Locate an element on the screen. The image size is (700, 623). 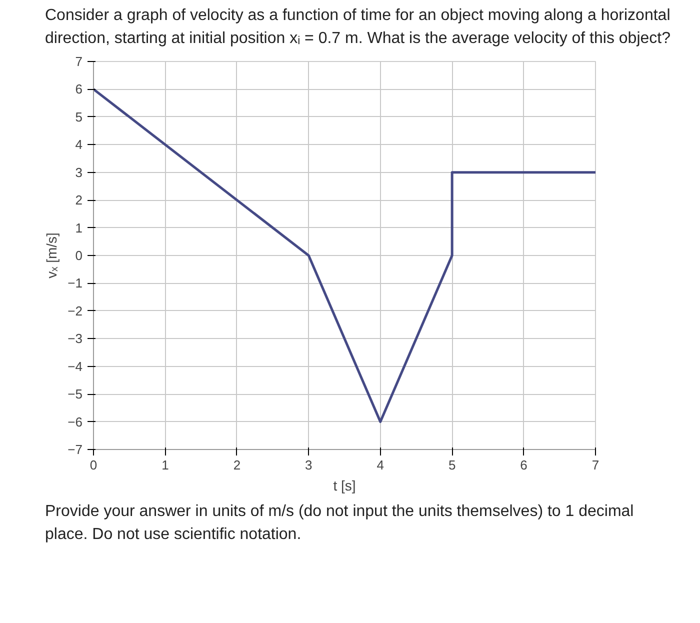
x-tick-label: 6 is located at coordinates (524, 464).